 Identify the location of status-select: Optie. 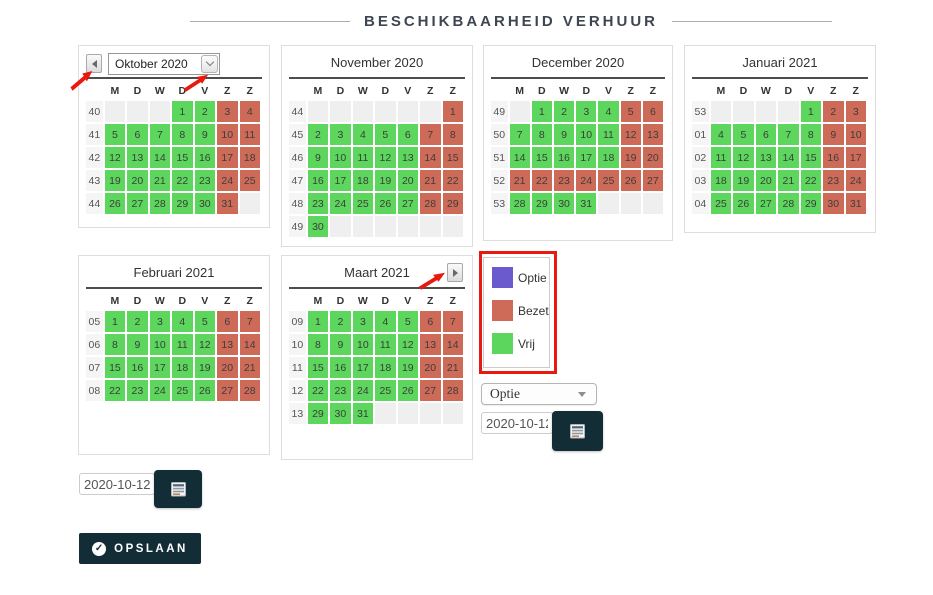
(539, 394).